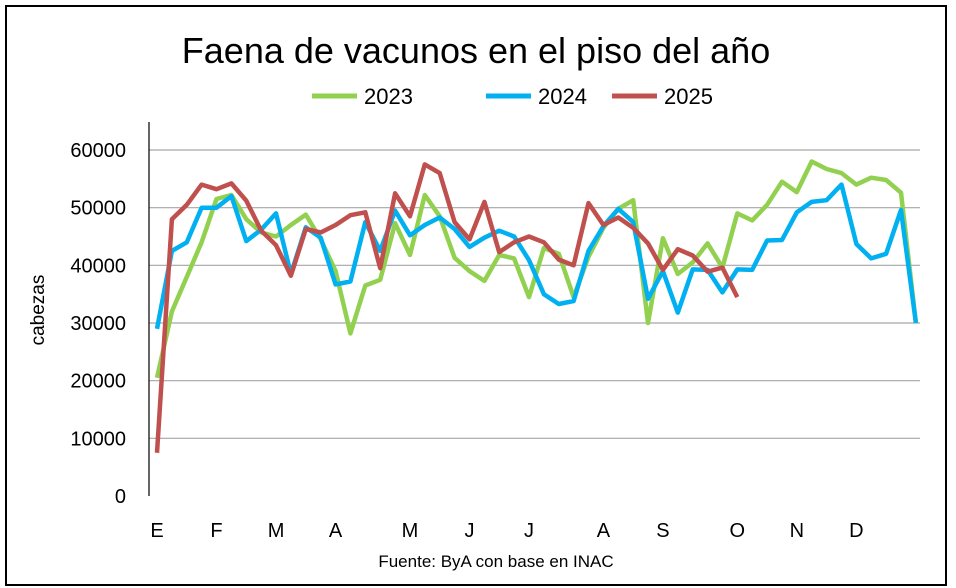 This screenshot has height=588, width=956. What do you see at coordinates (98, 266) in the screenshot?
I see `y-tick-label: 40000` at bounding box center [98, 266].